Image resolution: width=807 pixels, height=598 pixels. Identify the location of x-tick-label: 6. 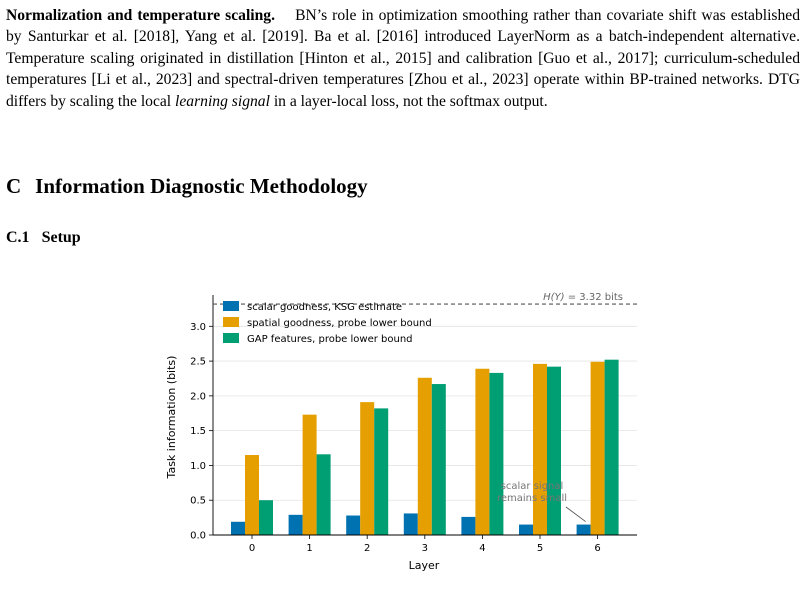
(597, 548).